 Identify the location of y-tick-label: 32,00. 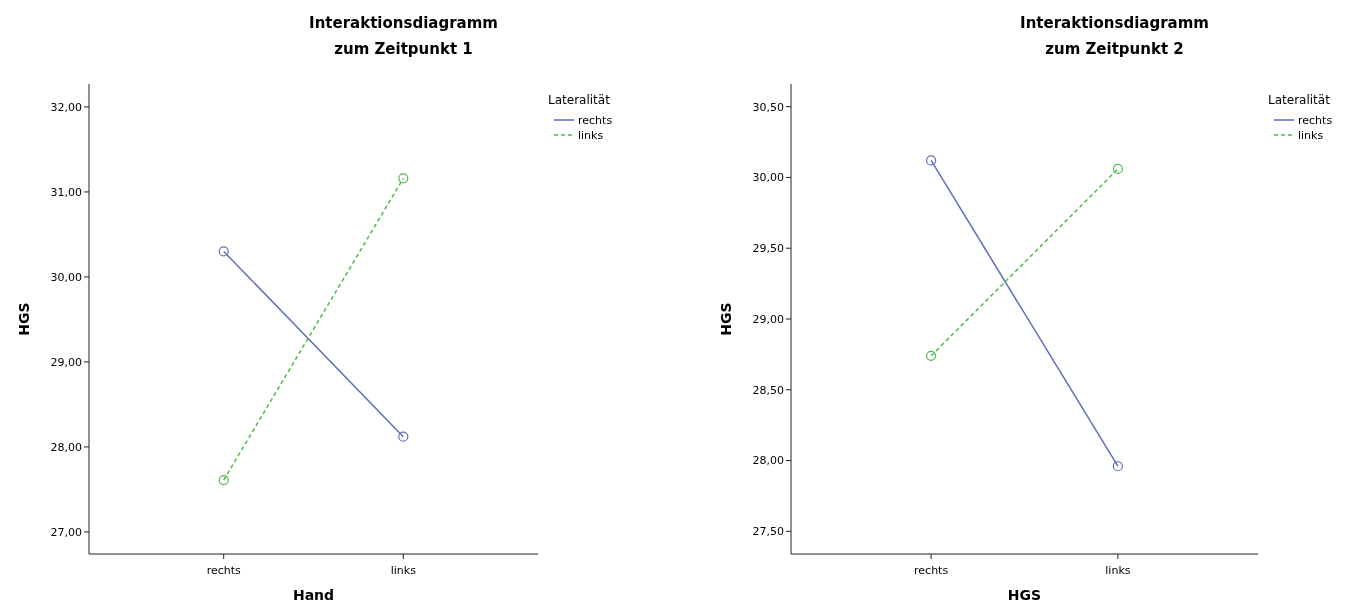
(66, 107).